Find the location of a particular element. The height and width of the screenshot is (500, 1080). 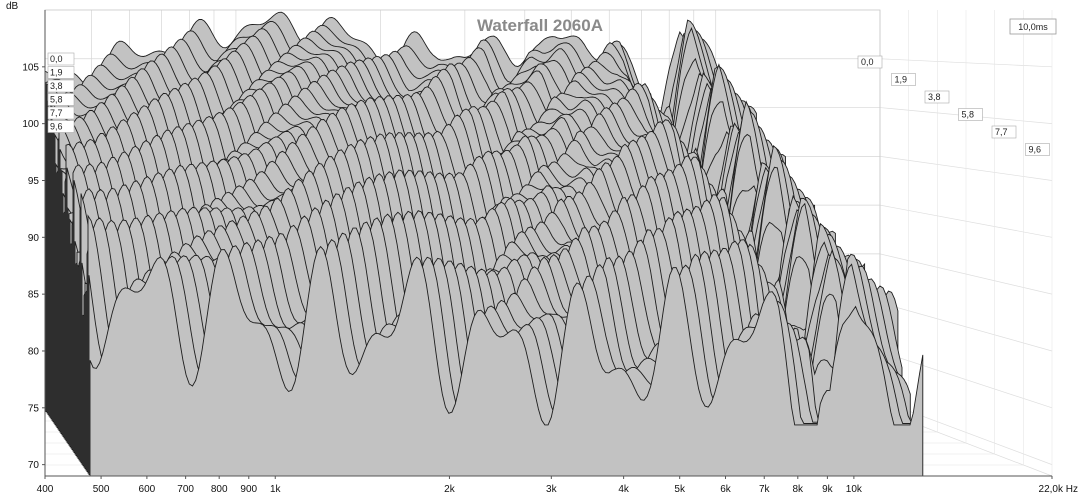

time-label-right: 3,8 is located at coordinates (937, 97).